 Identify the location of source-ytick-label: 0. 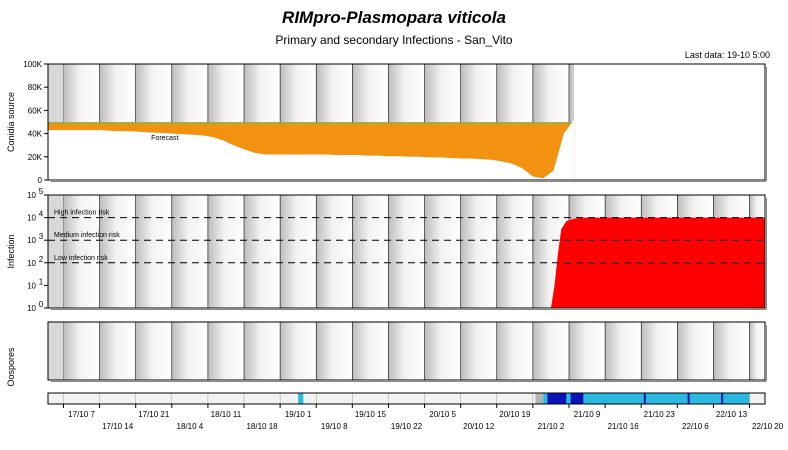
(40, 180).